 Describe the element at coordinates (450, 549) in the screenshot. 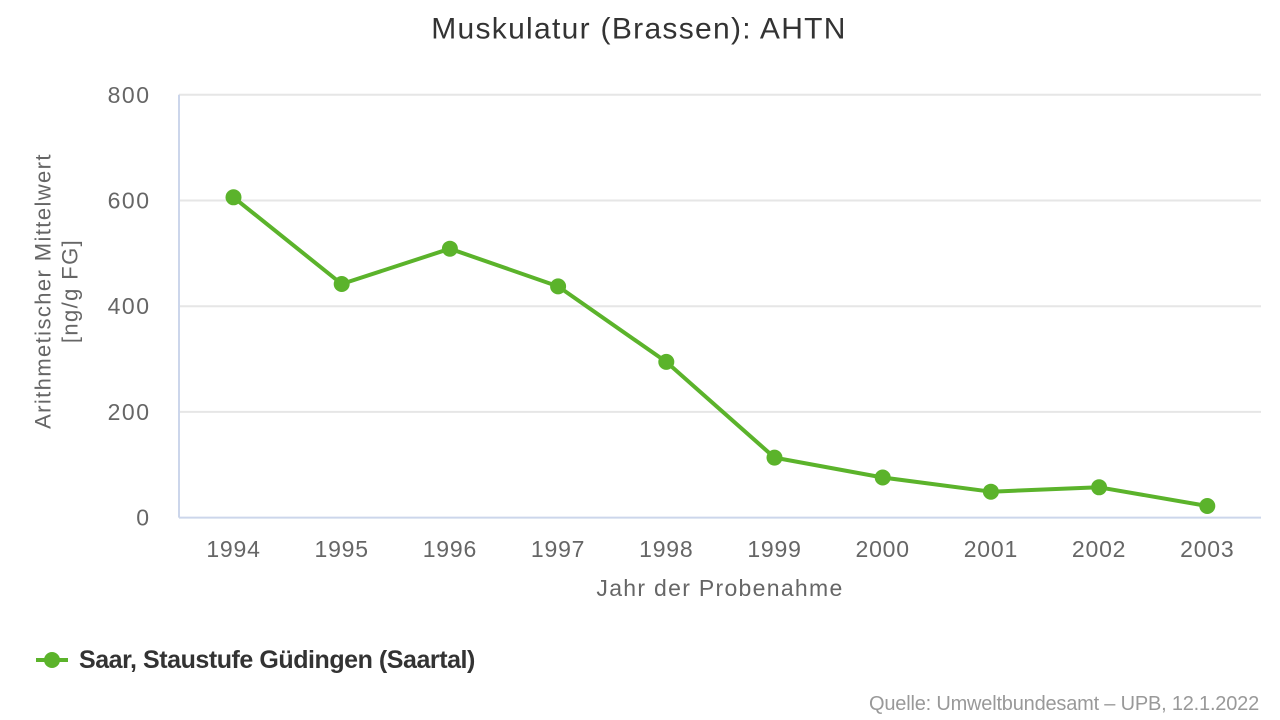

I see `svg-text: 1996` at that location.